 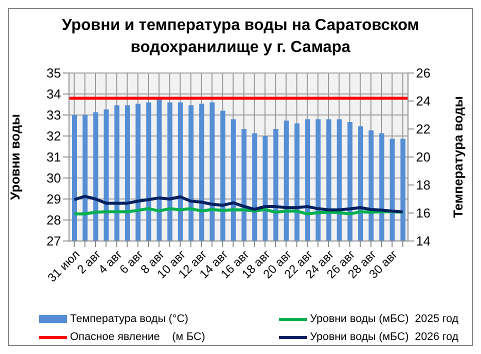 I want to click on y2-tick-label: 14, so click(x=423, y=241).